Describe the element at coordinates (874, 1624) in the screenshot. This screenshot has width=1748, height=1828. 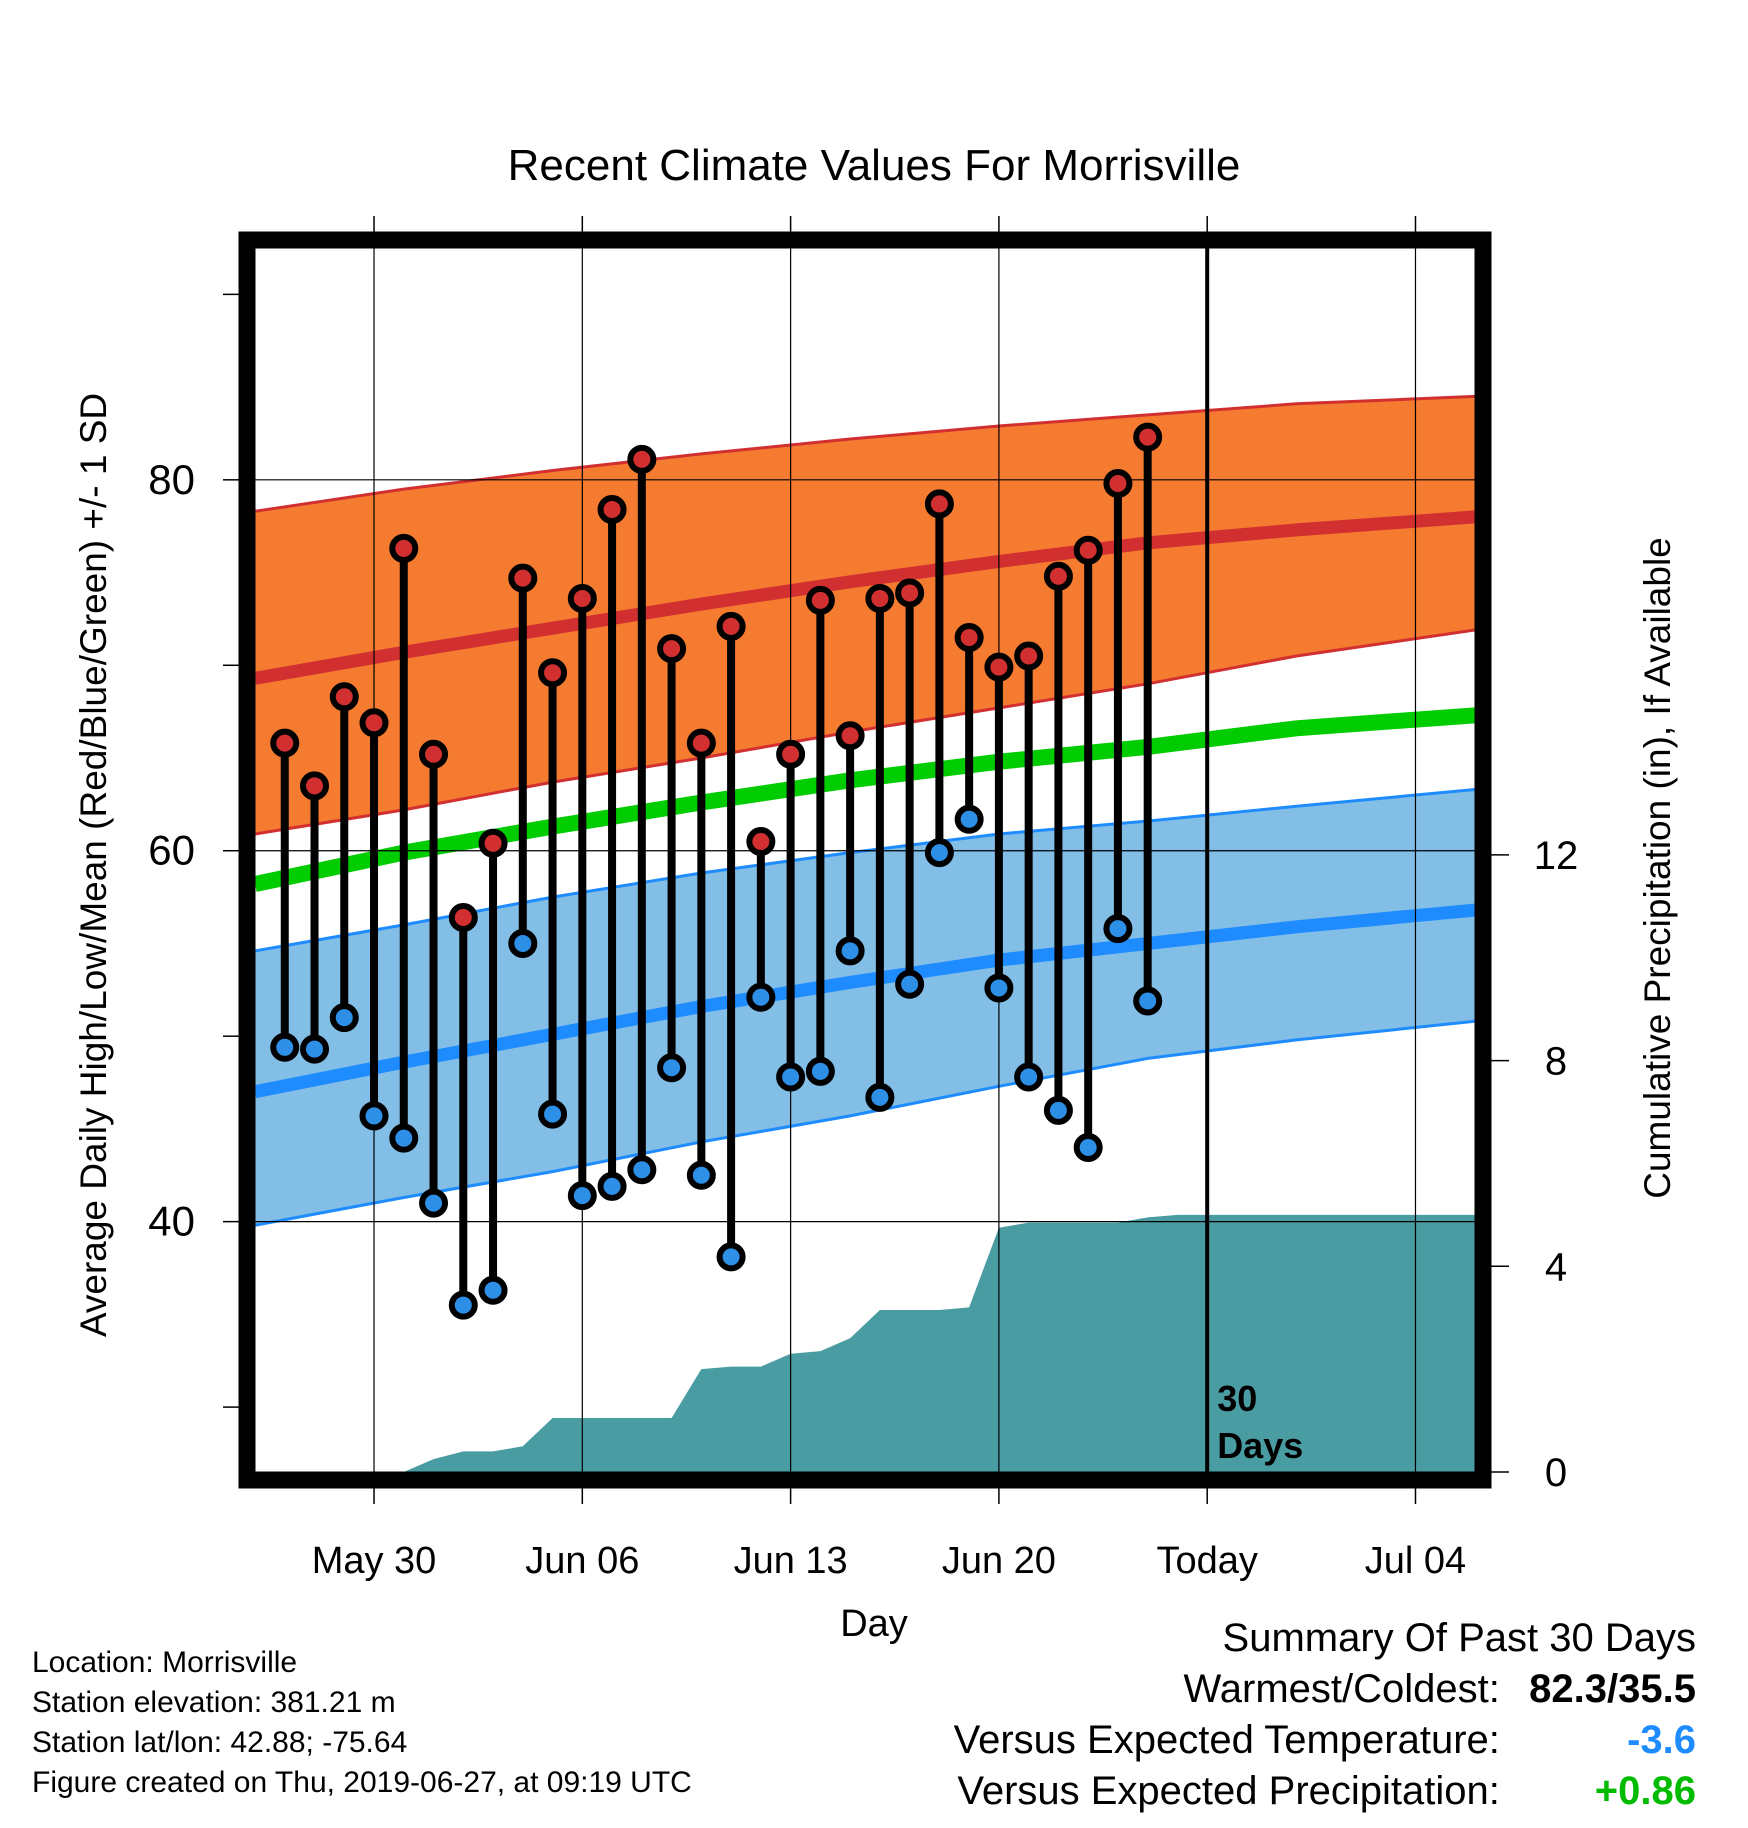
I see `x-axis-label: Day` at that location.